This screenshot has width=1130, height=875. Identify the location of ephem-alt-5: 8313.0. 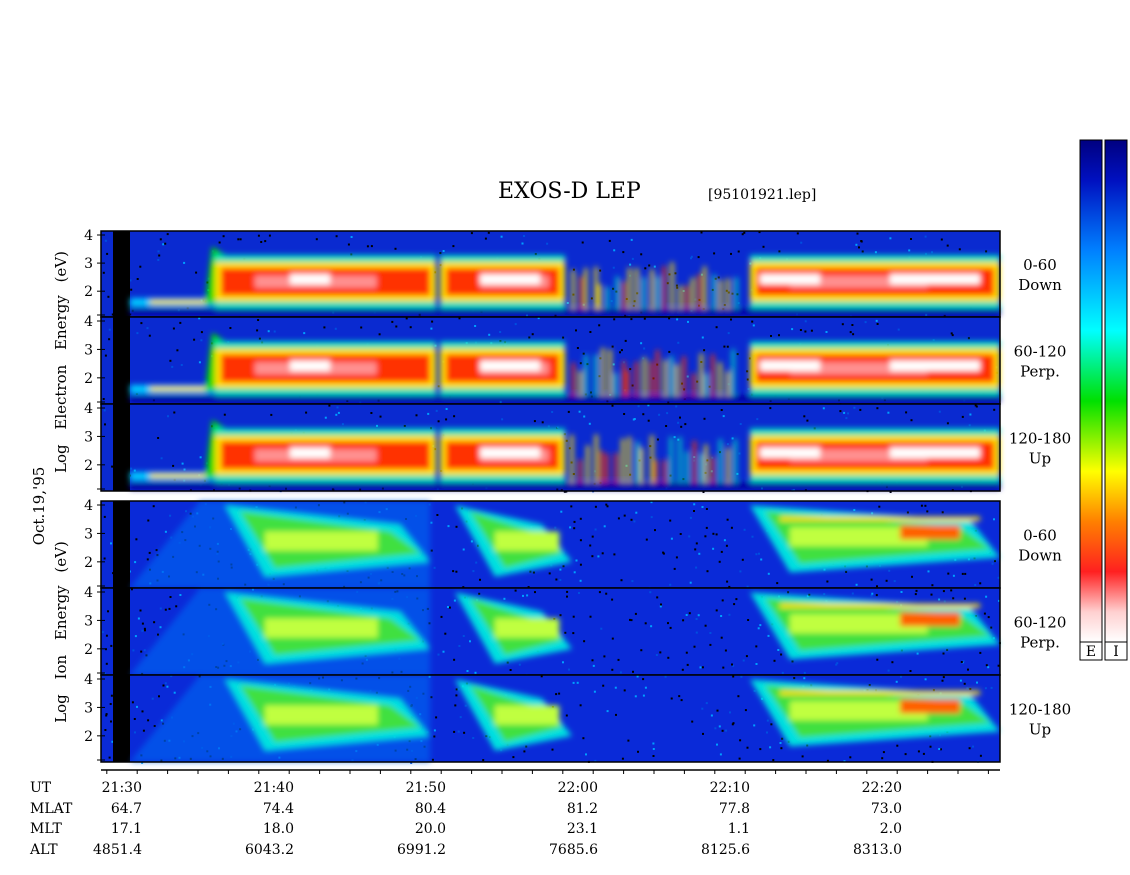
(877, 850).